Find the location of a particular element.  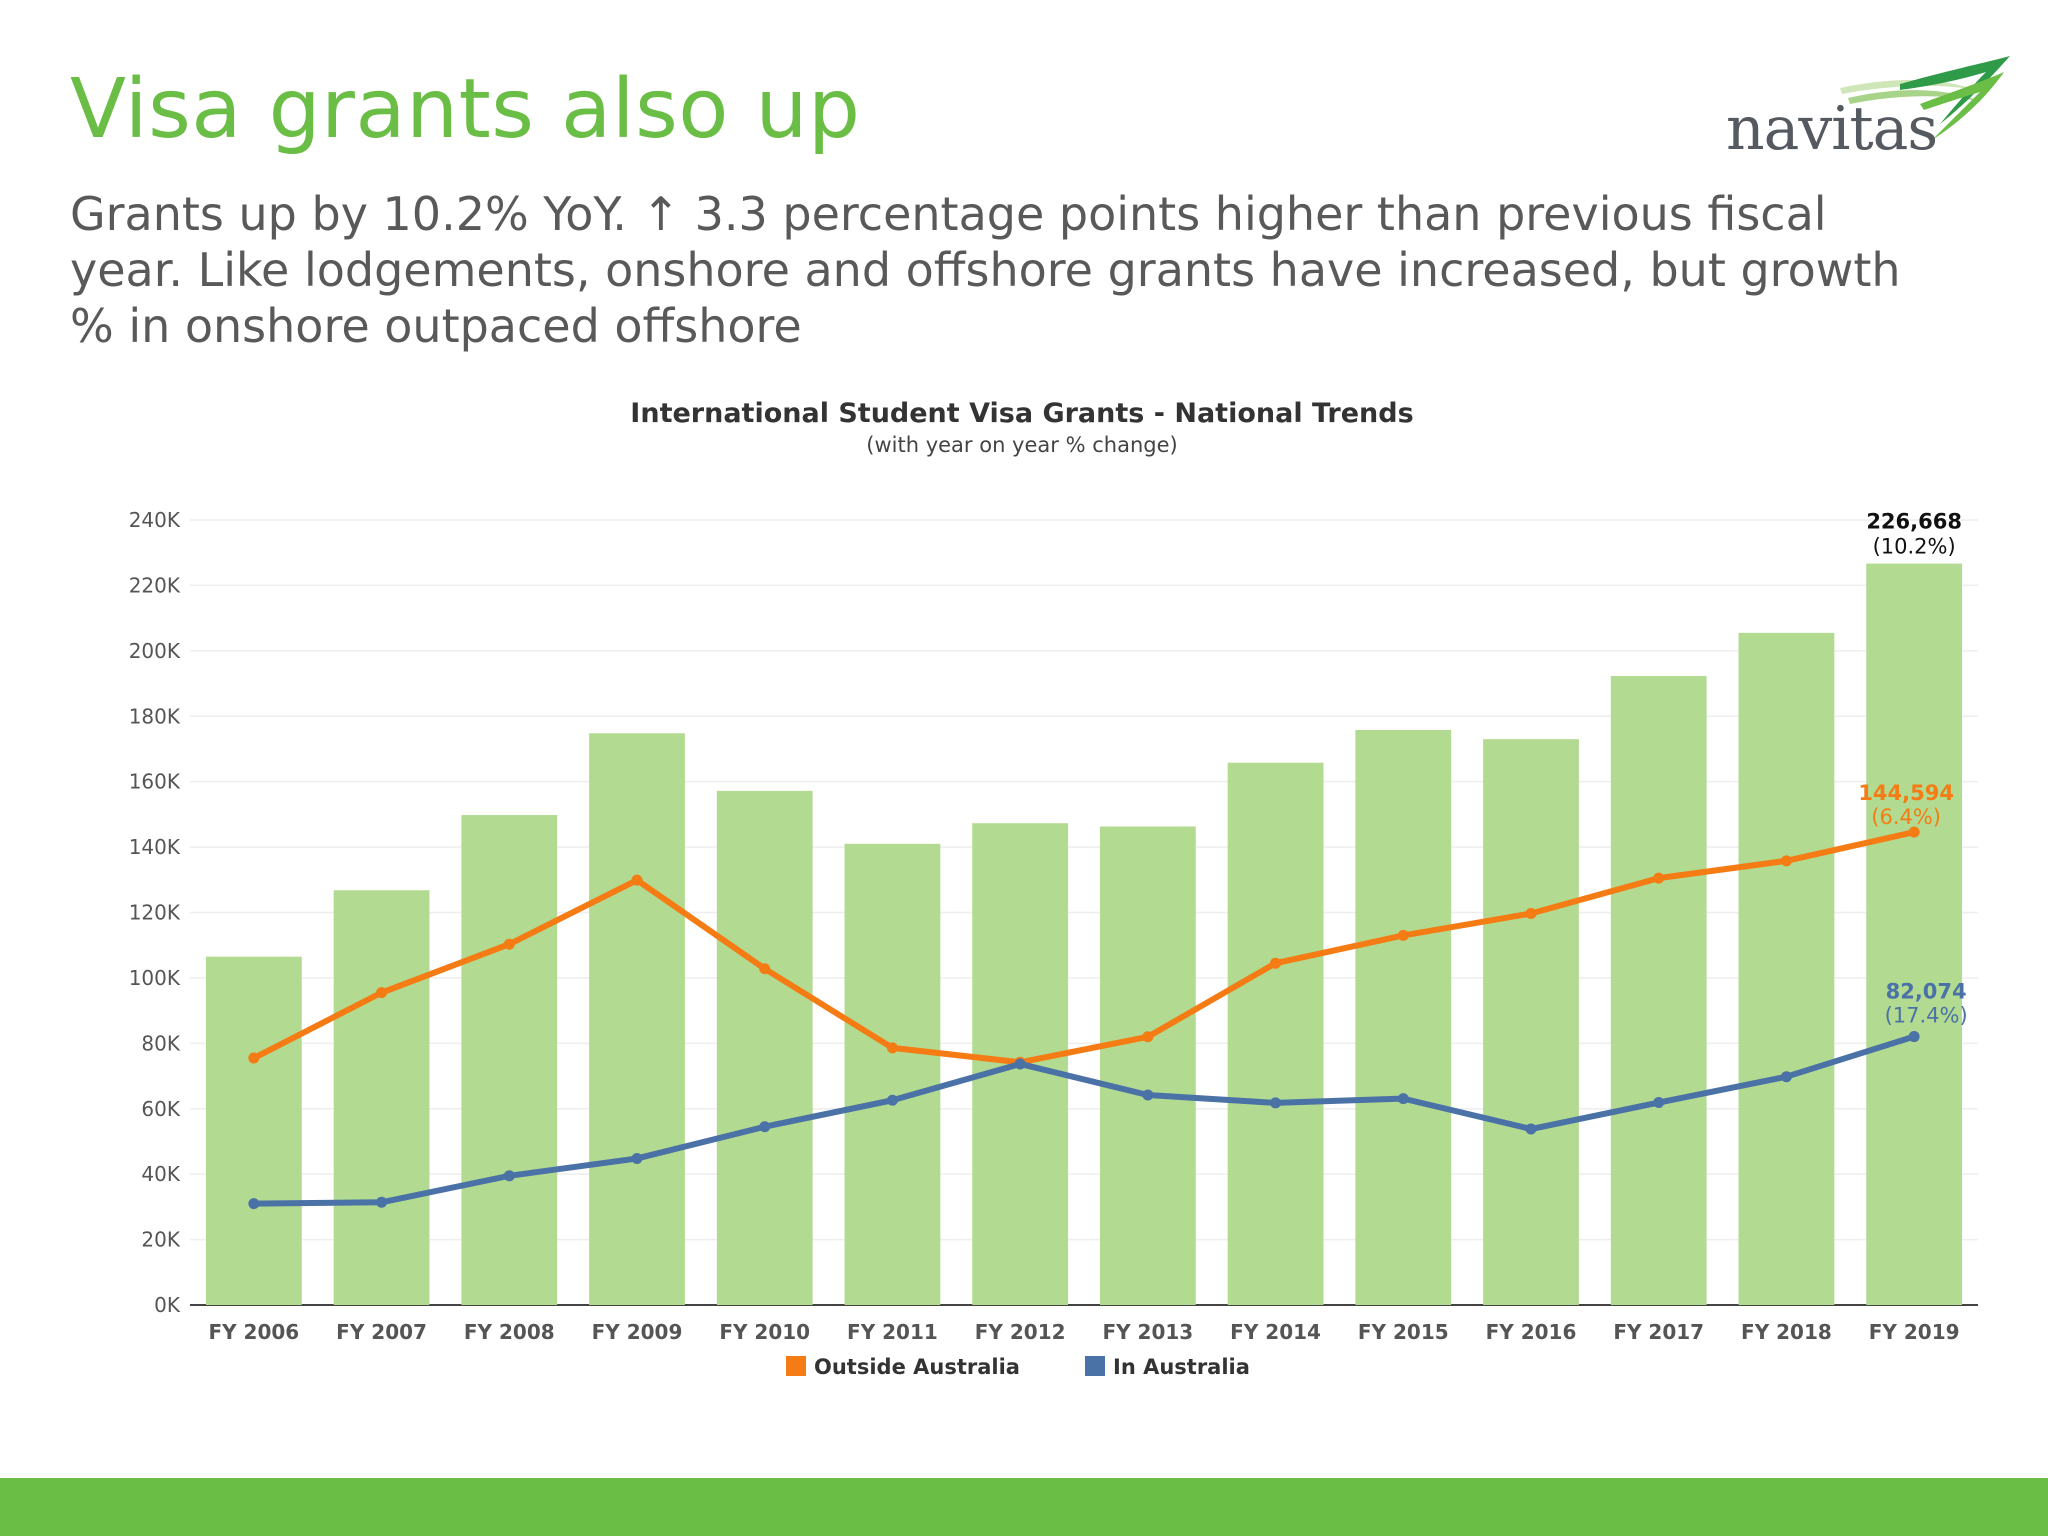

inside-pct-label: (17.4%) is located at coordinates (1926, 1016).